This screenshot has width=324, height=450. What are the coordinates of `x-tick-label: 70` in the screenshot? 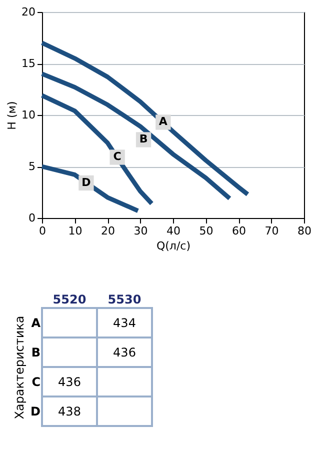 It's located at (271, 231).